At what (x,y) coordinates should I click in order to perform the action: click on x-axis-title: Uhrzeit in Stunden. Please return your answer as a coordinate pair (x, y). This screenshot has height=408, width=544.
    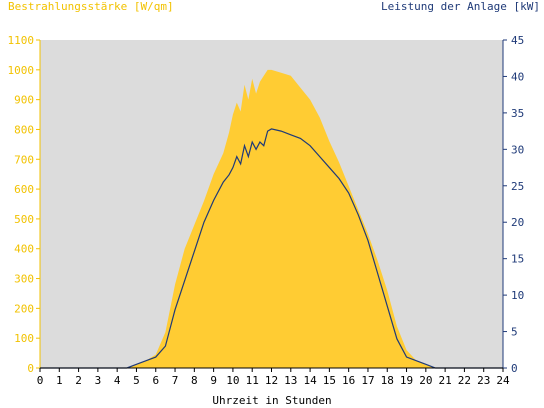
    Looking at the image, I should click on (272, 400).